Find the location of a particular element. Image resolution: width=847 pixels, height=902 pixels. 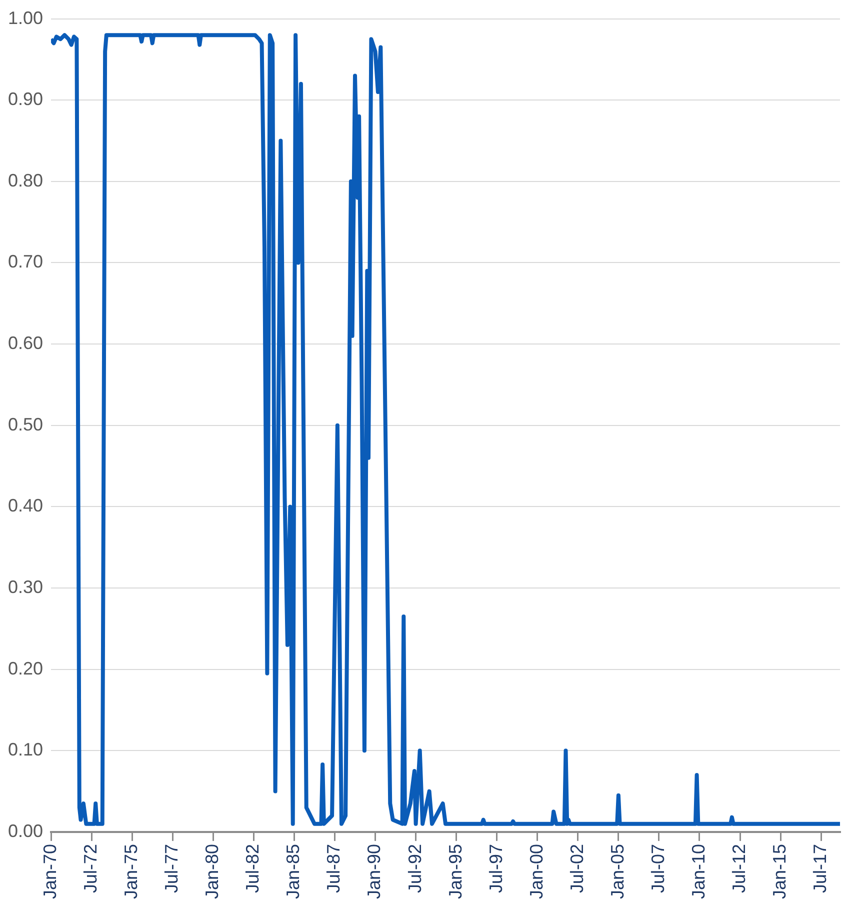

y-tick-label: 0.00 is located at coordinates (26, 830).